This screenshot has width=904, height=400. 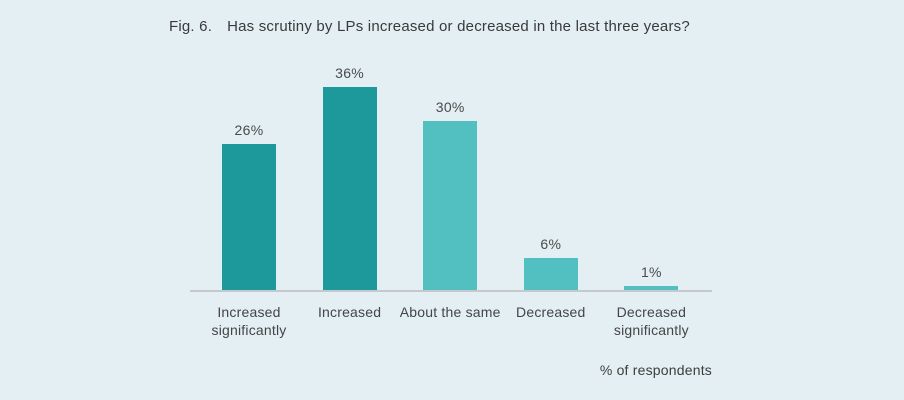 I want to click on bar-about-the-same, so click(x=450, y=206).